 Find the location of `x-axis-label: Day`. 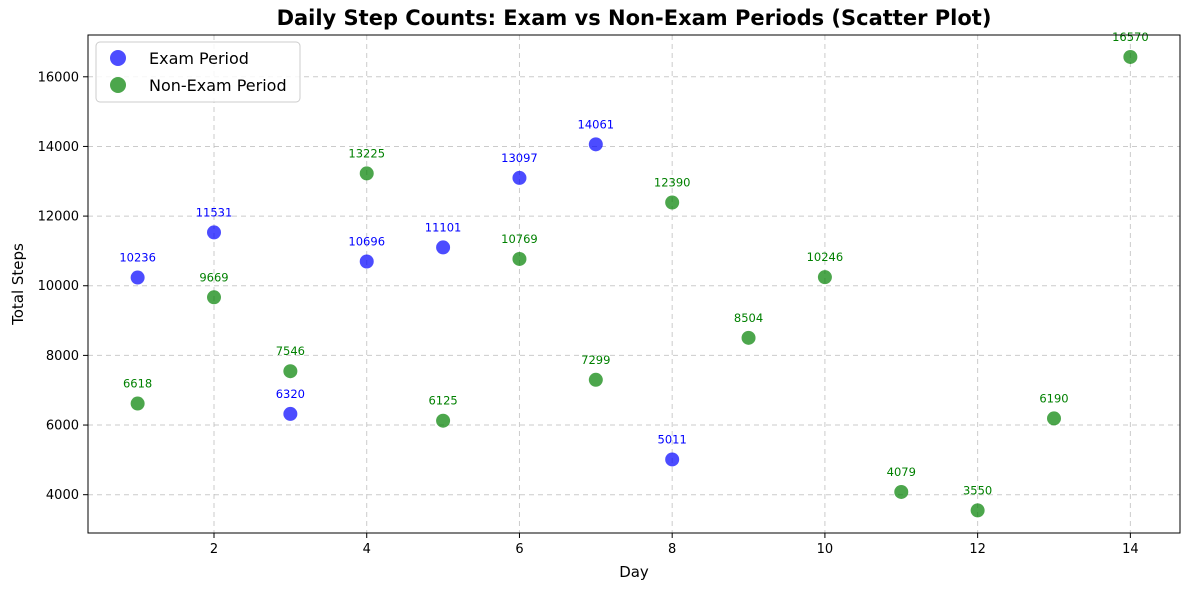

x-axis-label: Day is located at coordinates (634, 572).